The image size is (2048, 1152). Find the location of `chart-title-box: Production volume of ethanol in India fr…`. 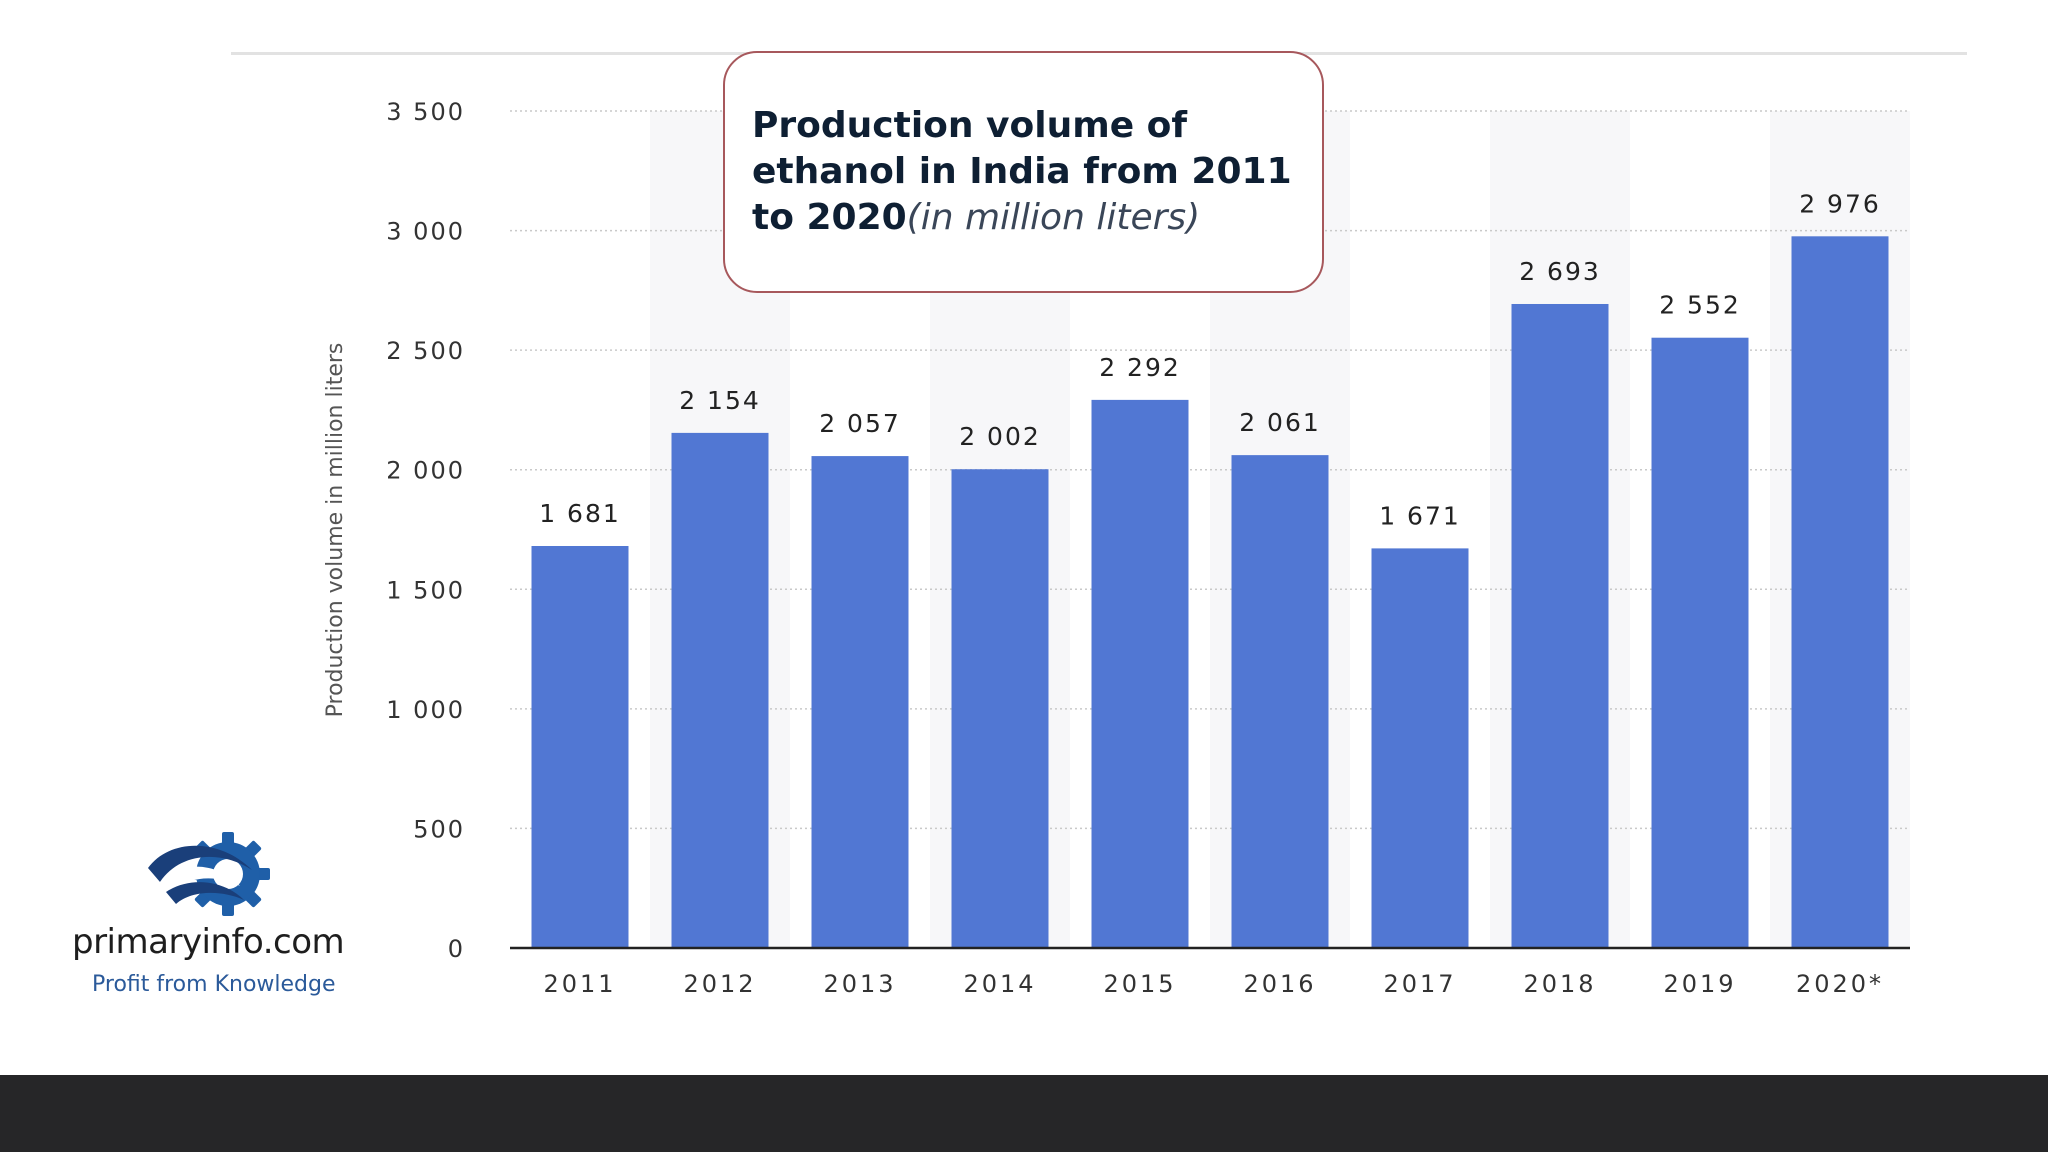

chart-title-box: Production volume of ethanol in India fr… is located at coordinates (1023, 172).